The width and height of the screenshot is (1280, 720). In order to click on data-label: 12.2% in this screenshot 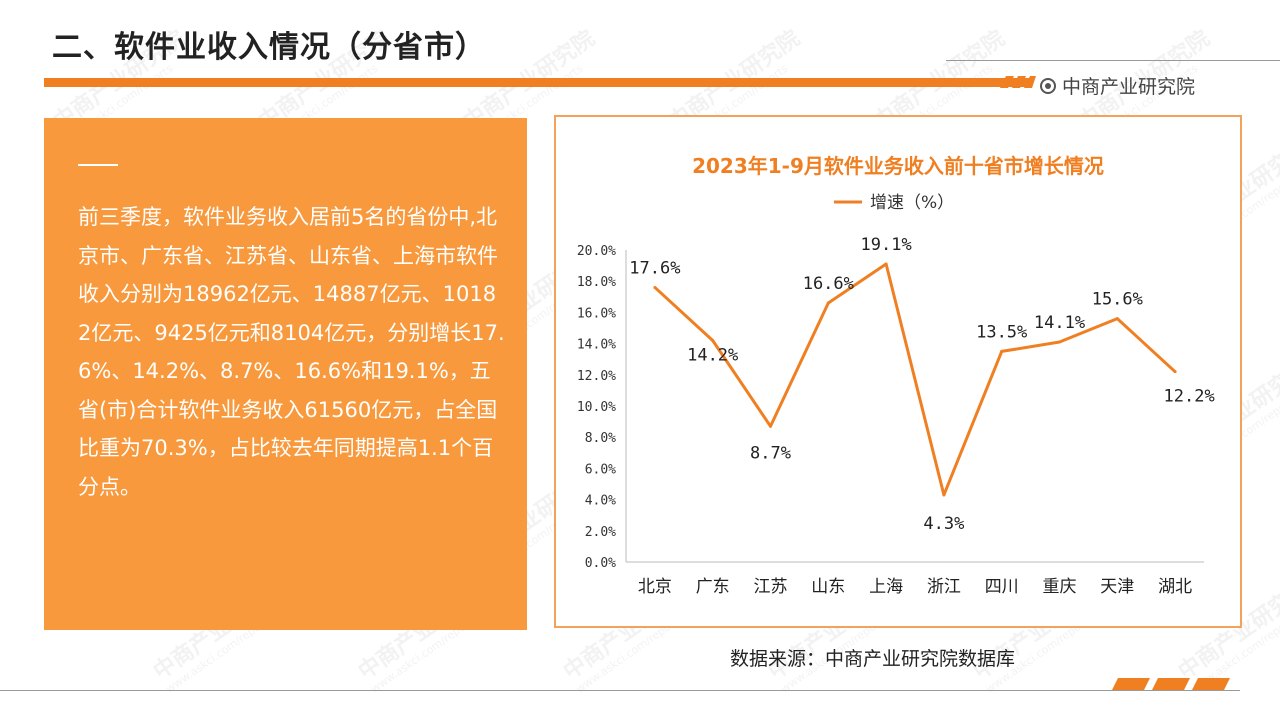, I will do `click(1189, 397)`.